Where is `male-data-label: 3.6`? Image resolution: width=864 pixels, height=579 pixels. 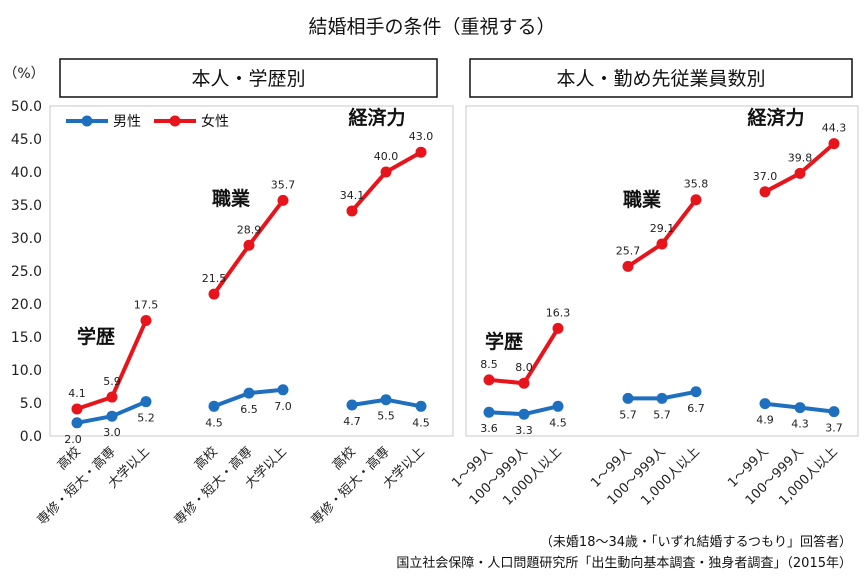
male-data-label: 3.6 is located at coordinates (489, 428).